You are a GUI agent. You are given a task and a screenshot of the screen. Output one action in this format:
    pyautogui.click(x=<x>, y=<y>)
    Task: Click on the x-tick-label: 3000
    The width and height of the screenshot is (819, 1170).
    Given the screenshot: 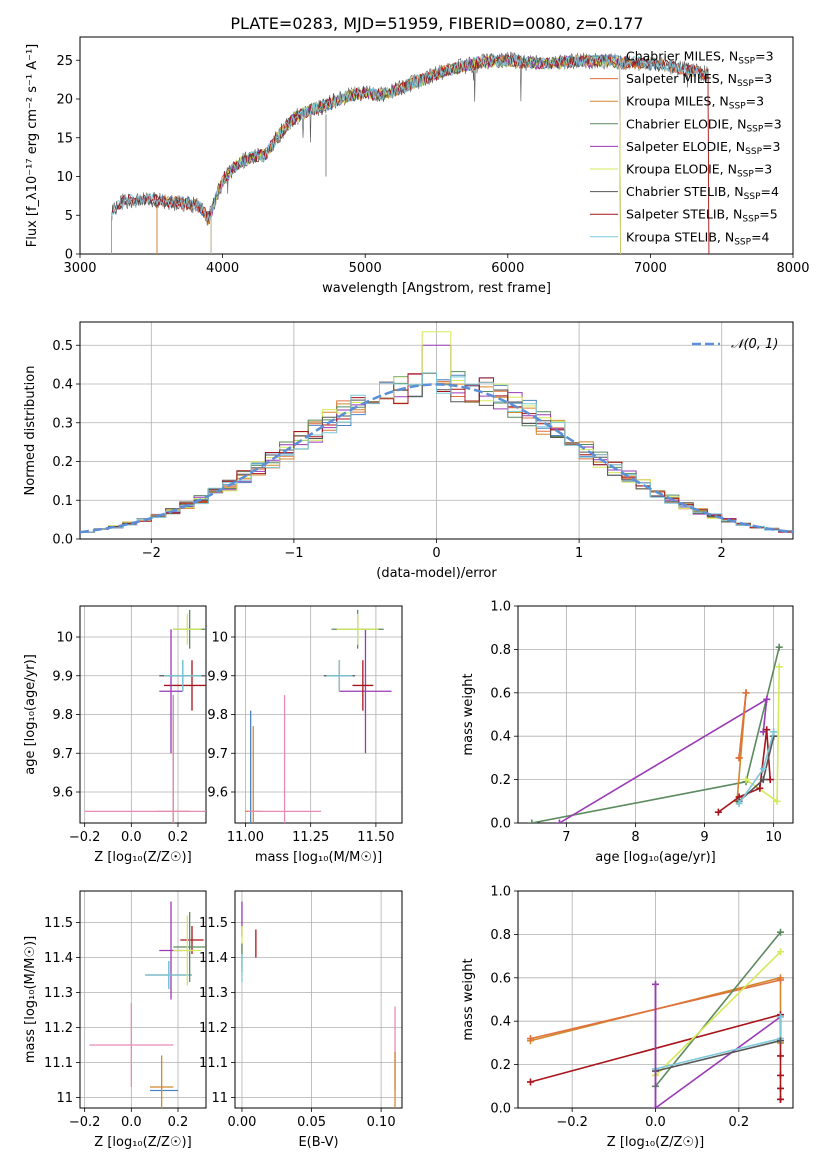 What is the action you would take?
    pyautogui.click(x=79, y=268)
    